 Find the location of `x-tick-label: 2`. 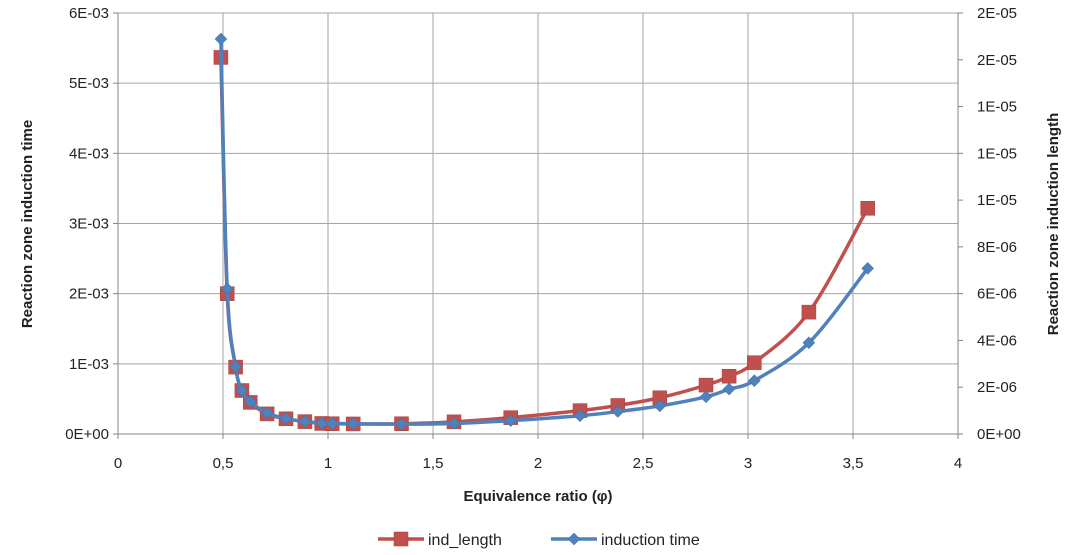

x-tick-label: 2 is located at coordinates (538, 463).